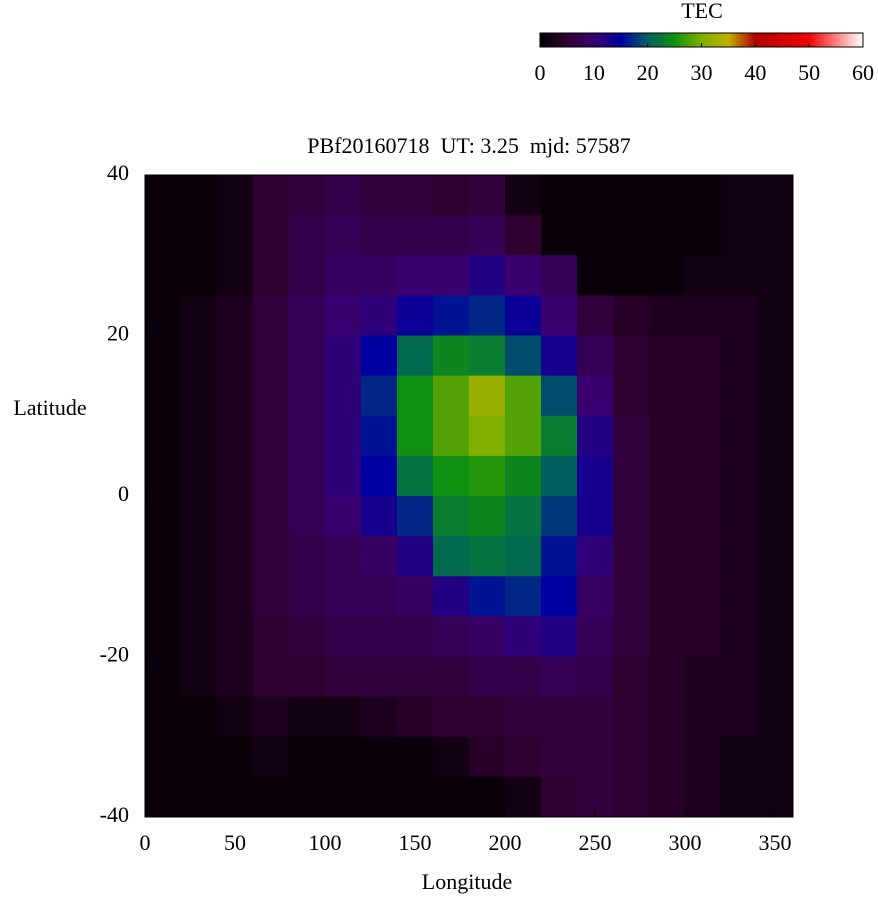 This screenshot has width=878, height=900. Describe the element at coordinates (325, 842) in the screenshot. I see `x-tick-label: 100` at that location.